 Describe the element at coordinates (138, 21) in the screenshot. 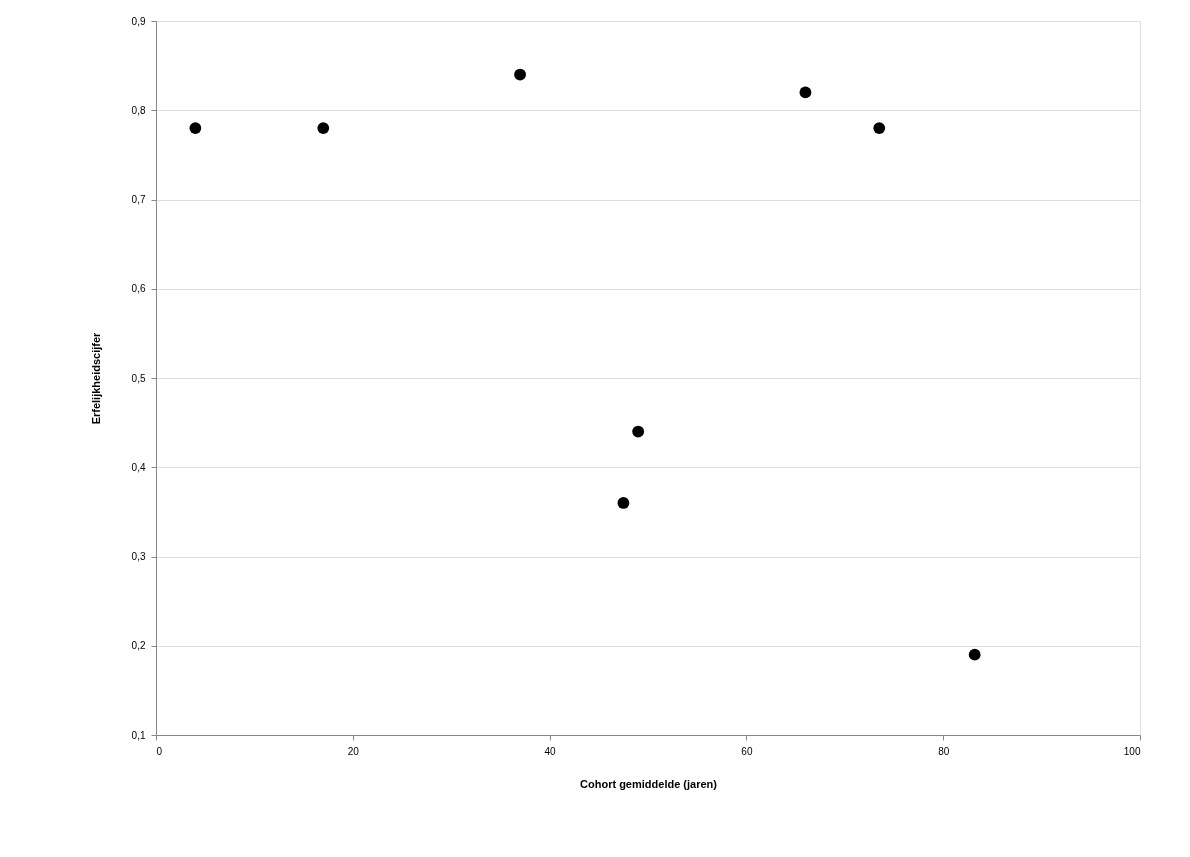

I see `y-tick-label: 0,9` at that location.